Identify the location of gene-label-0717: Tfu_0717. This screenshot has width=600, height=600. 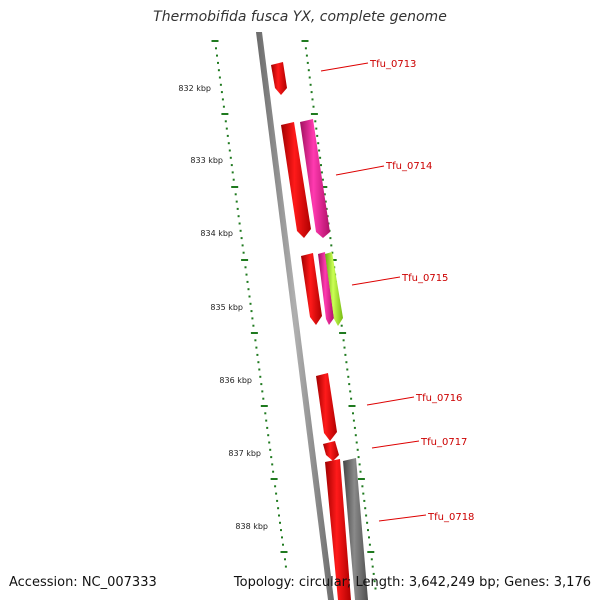
(443, 442).